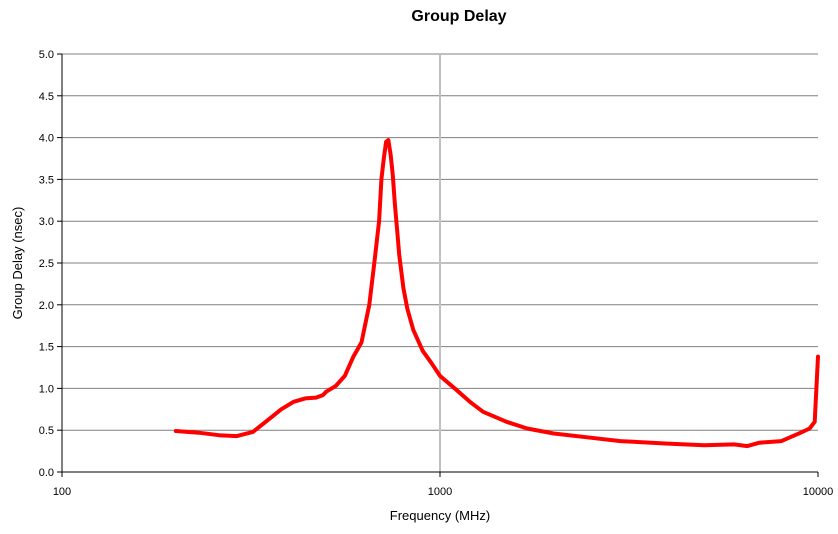 This screenshot has height=534, width=838. Describe the element at coordinates (46, 389) in the screenshot. I see `y-tick-label: 1.0` at that location.